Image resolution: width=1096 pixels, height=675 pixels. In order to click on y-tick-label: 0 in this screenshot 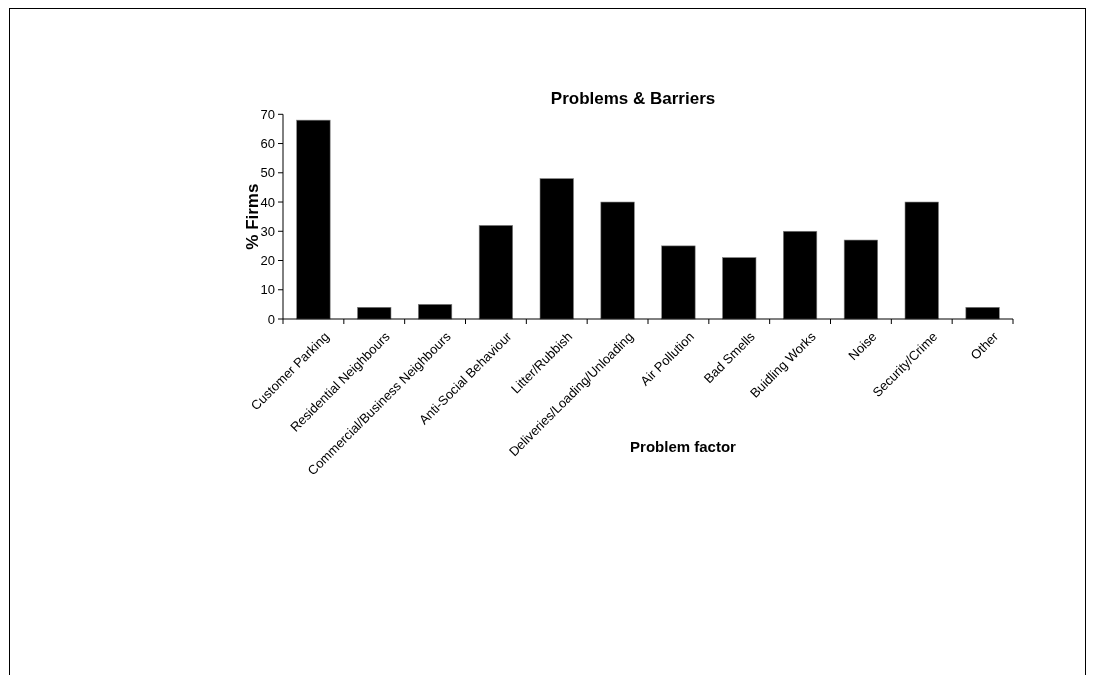, I will do `click(271, 319)`.